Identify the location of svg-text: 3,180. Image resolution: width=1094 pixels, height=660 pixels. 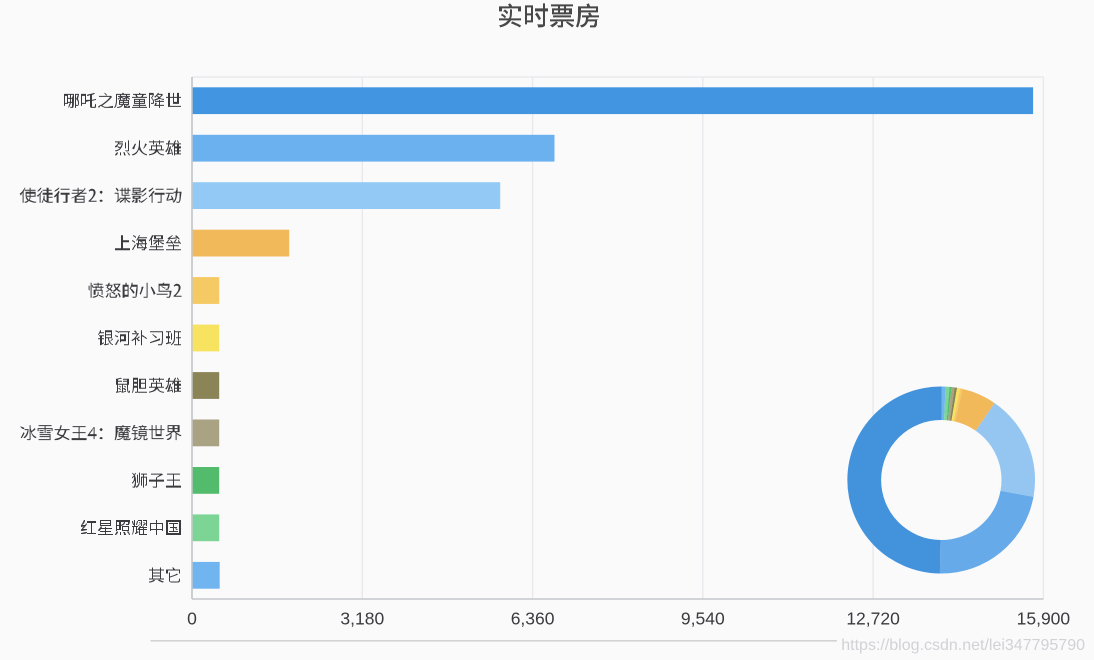
(362, 619).